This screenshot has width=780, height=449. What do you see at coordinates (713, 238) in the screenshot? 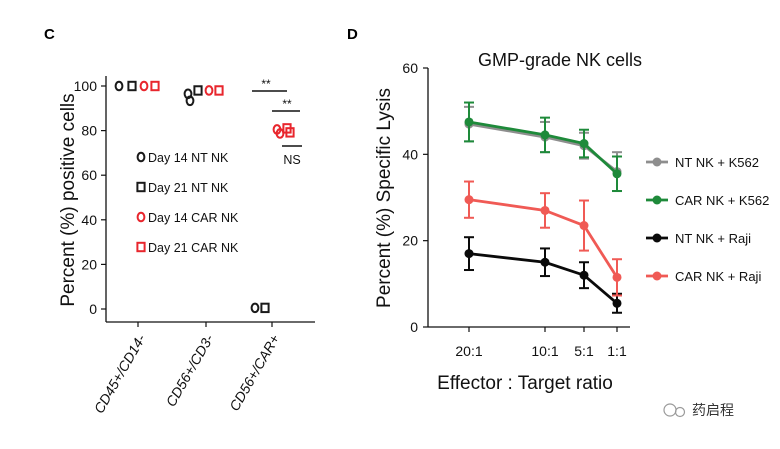
I see `panel-d-legend-label: NT NK + Raji` at bounding box center [713, 238].